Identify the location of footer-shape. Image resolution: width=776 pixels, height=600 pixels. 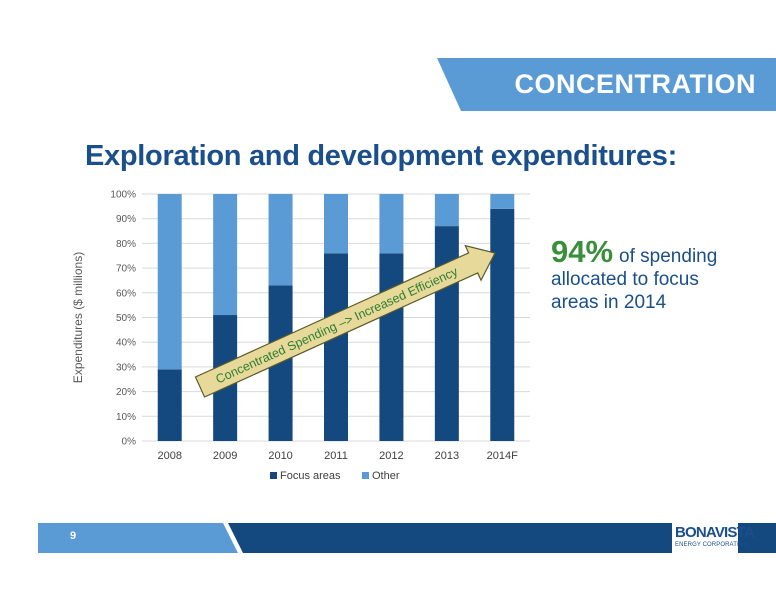
(407, 538).